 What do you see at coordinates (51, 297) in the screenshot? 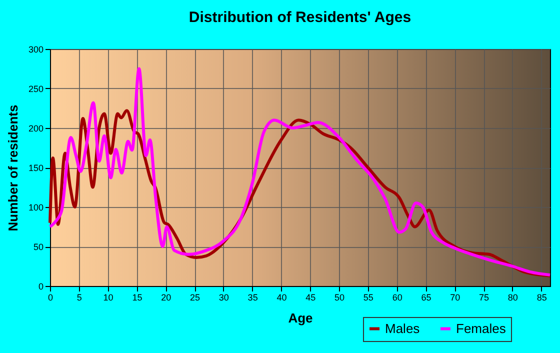
I see `x-tick-label: 0` at bounding box center [51, 297].